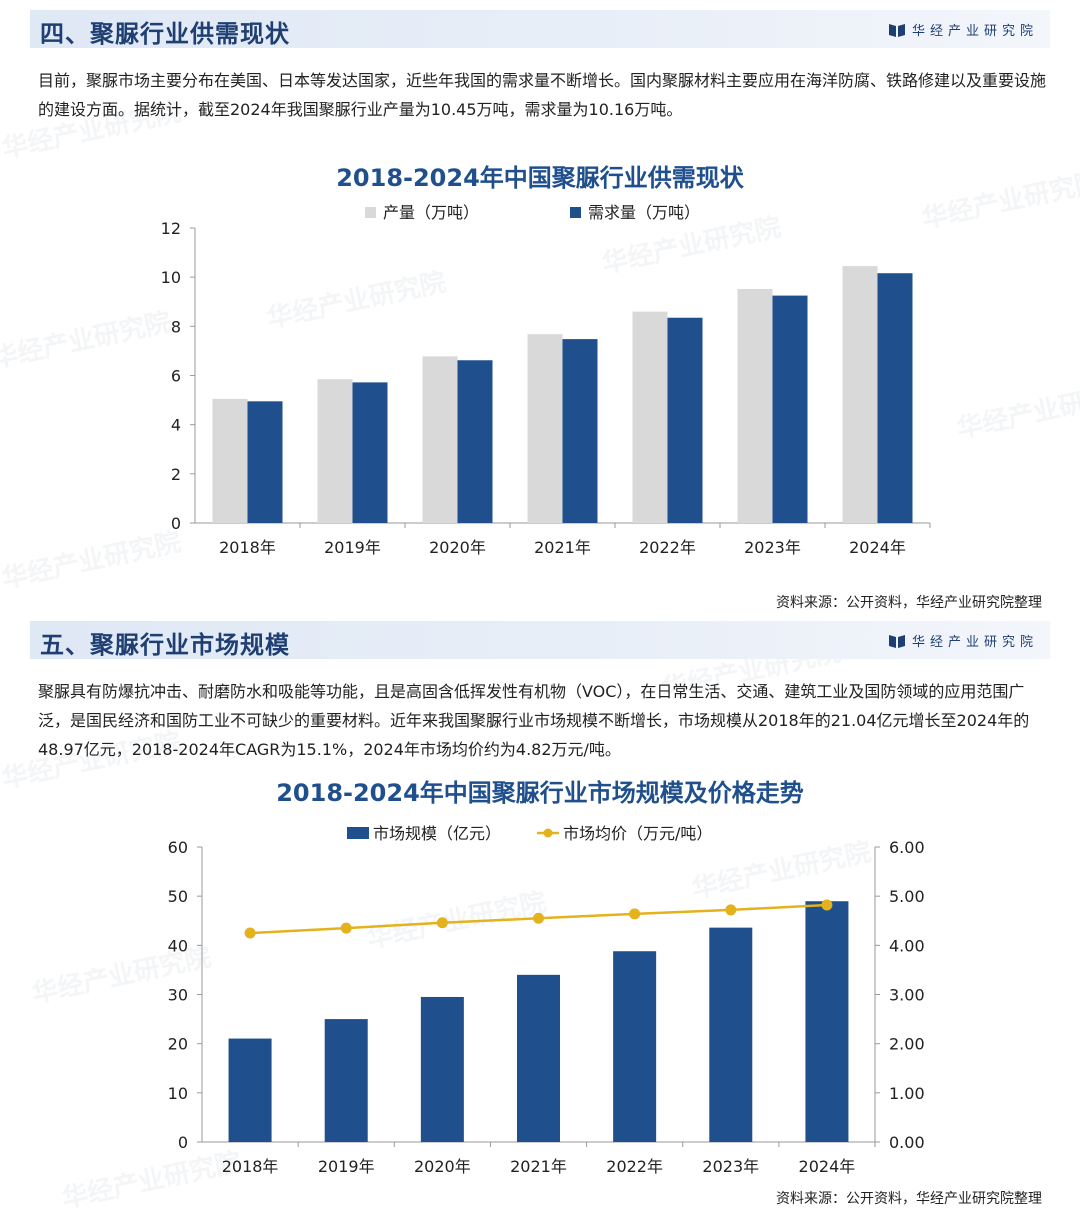  Describe the element at coordinates (176, 523) in the screenshot. I see `y-tick-label: 0` at that location.